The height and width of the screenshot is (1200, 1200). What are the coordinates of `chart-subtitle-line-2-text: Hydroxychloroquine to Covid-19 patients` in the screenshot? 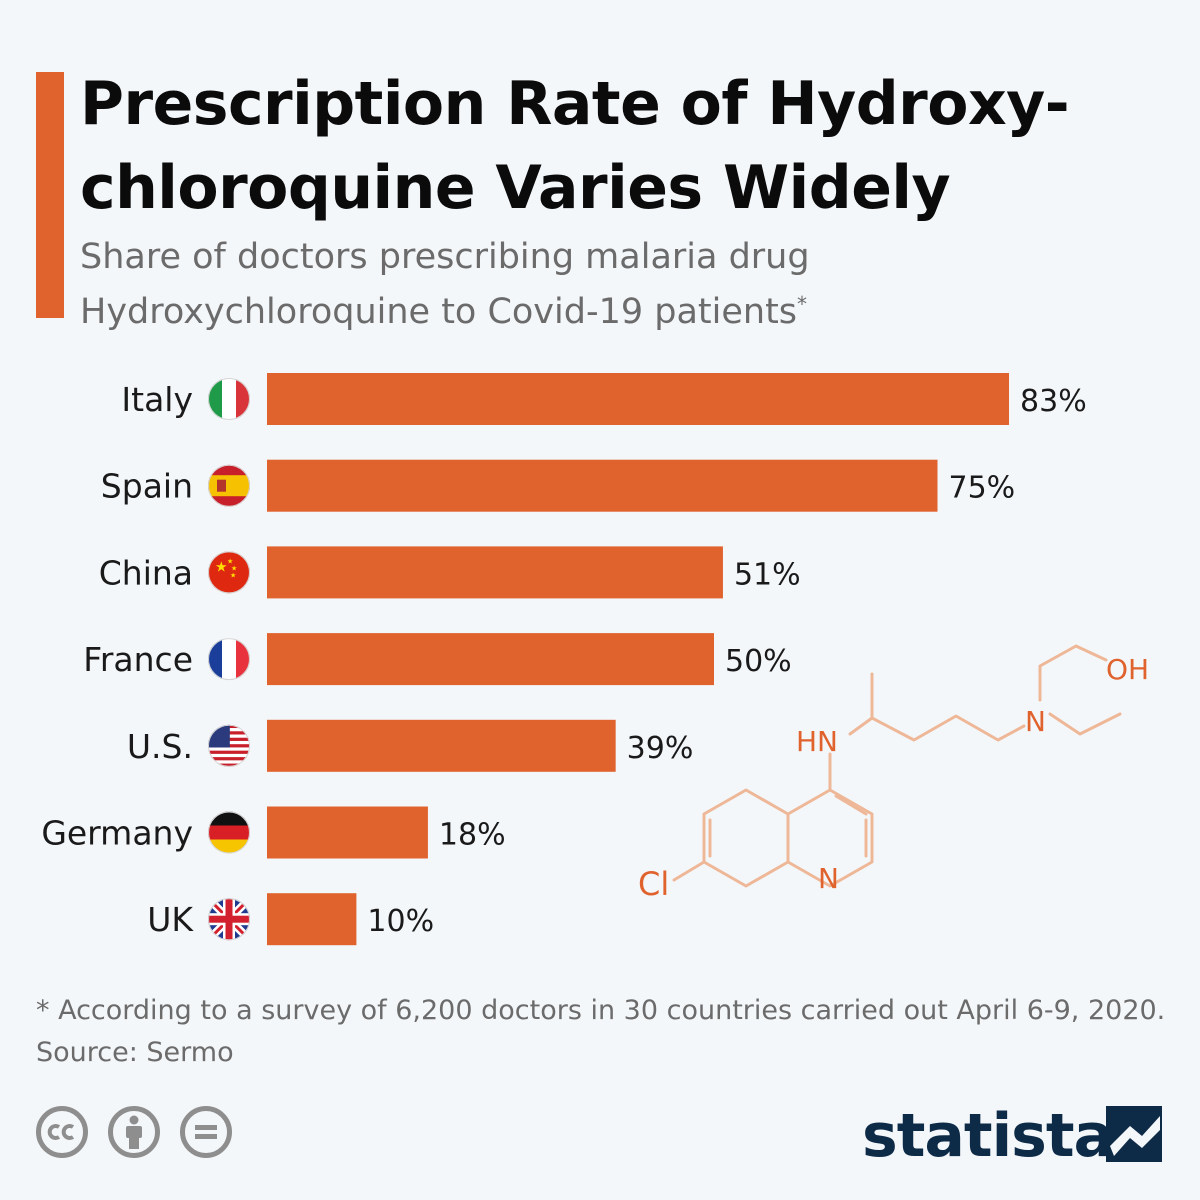 It's located at (439, 312).